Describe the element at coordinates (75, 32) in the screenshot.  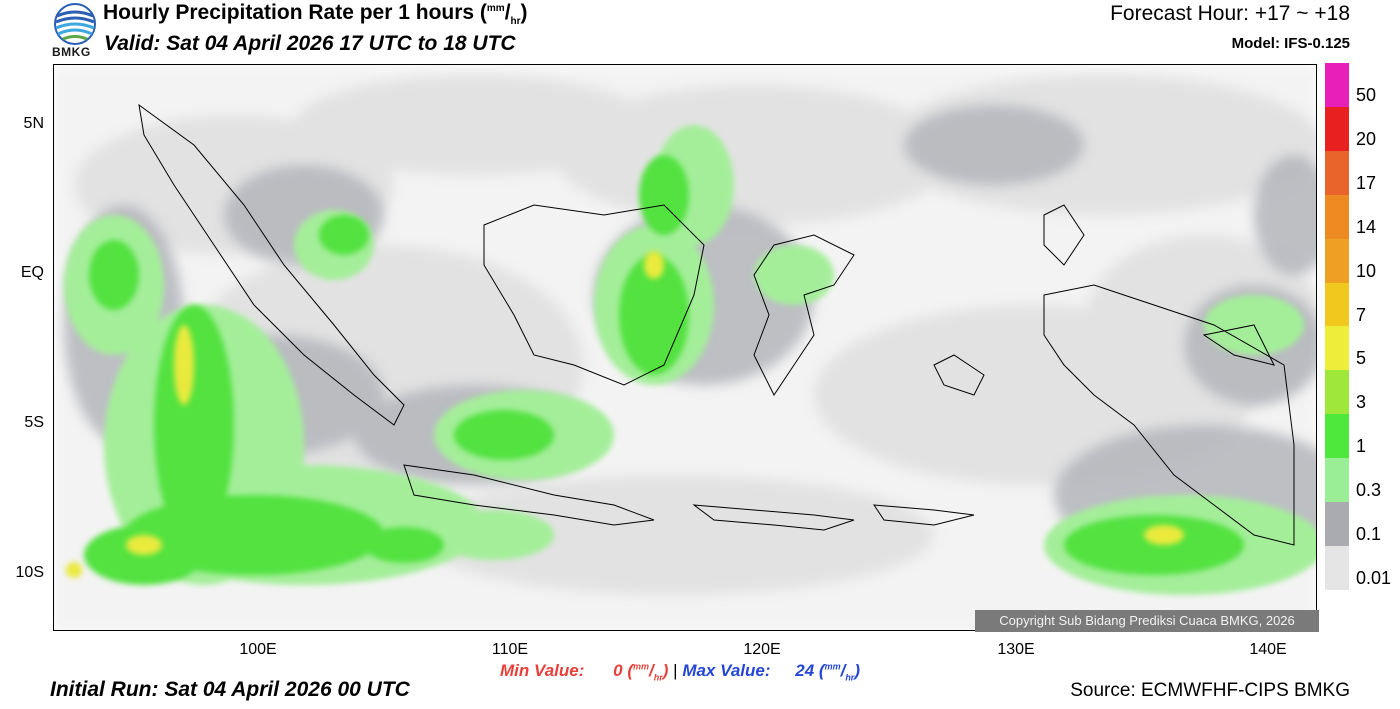
I see `bmkg-logo` at that location.